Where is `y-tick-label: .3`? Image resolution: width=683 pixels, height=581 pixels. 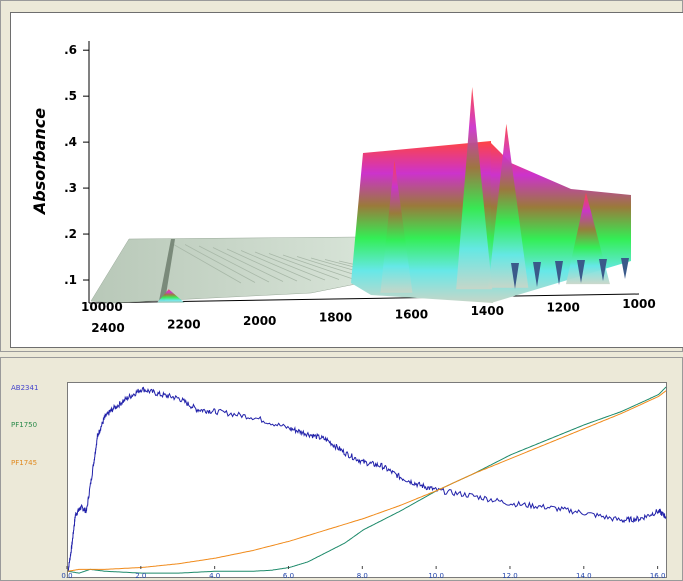 y-tick-label: .3 is located at coordinates (70, 188).